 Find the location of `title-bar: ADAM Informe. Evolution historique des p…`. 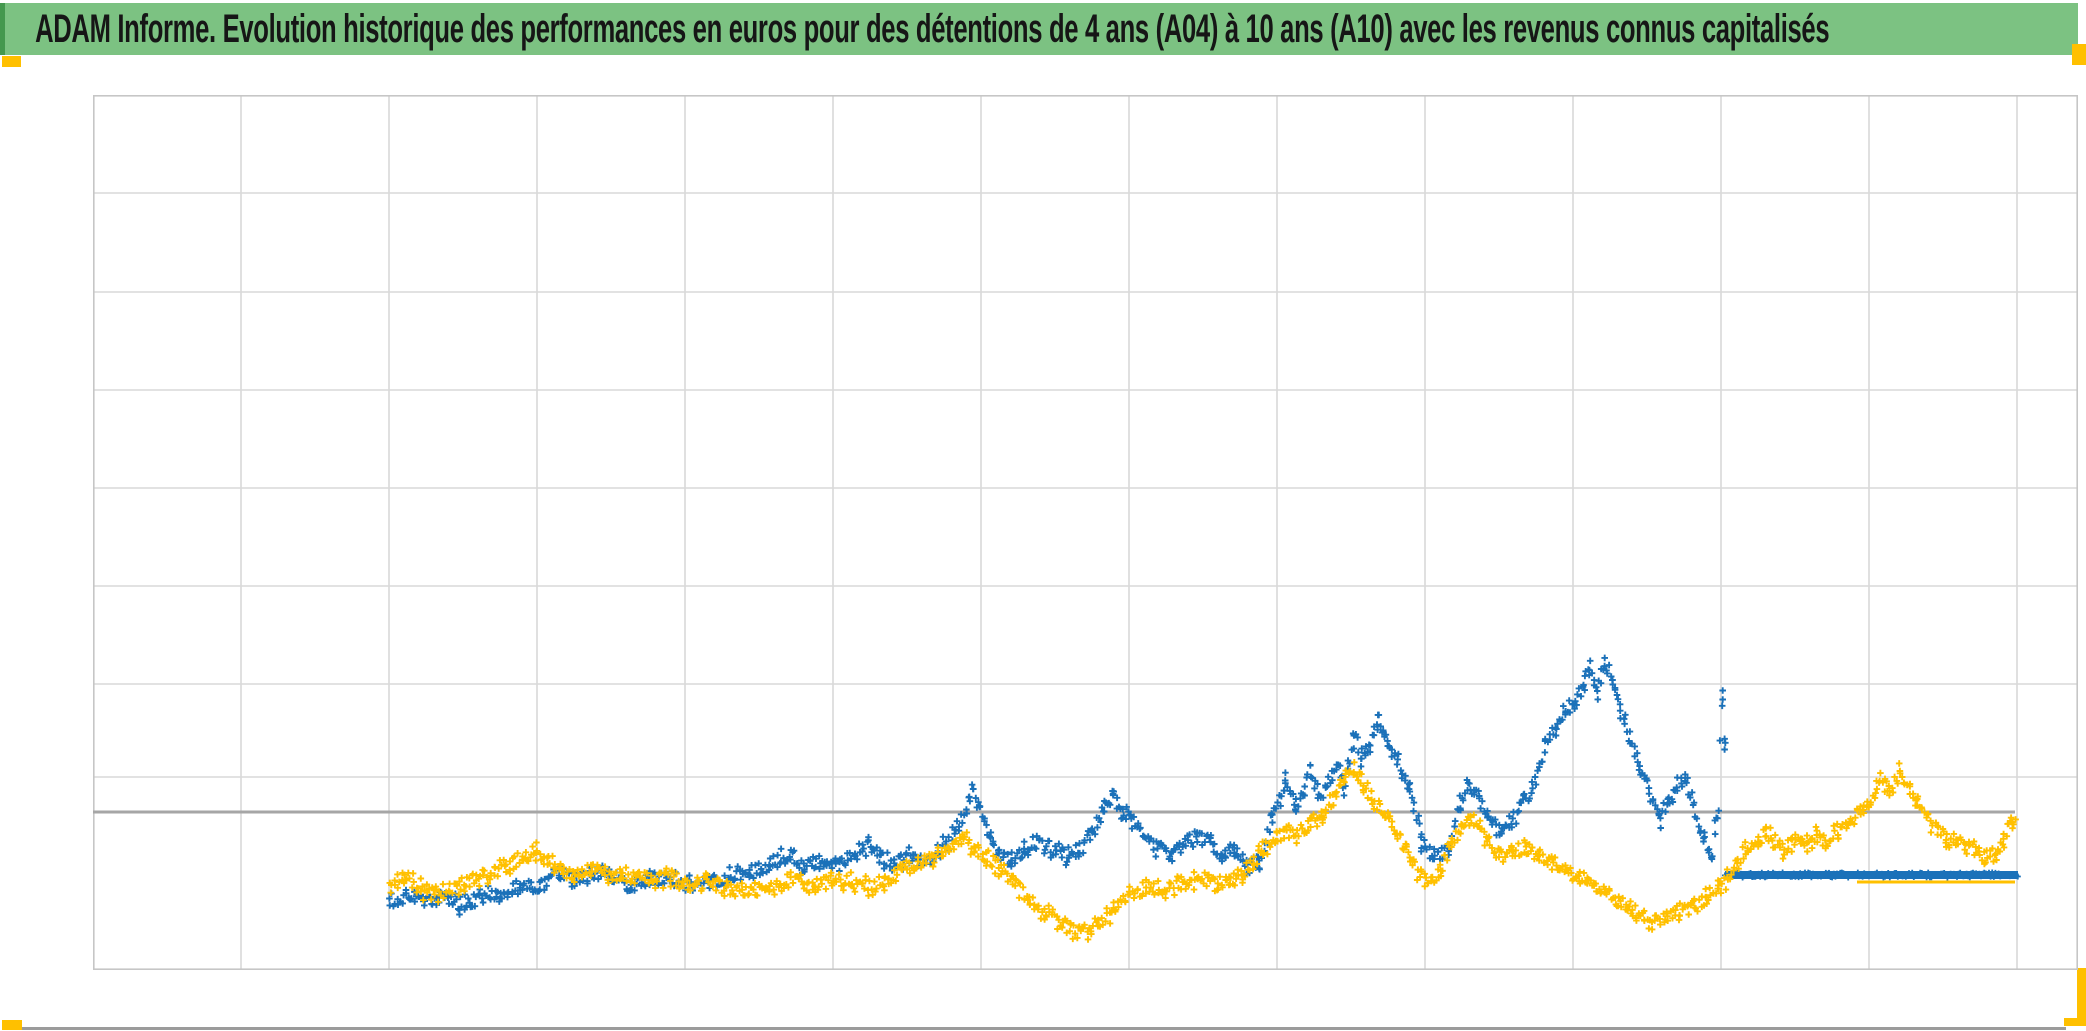

title-bar: ADAM Informe. Evolution historique des p… is located at coordinates (1041, 29).